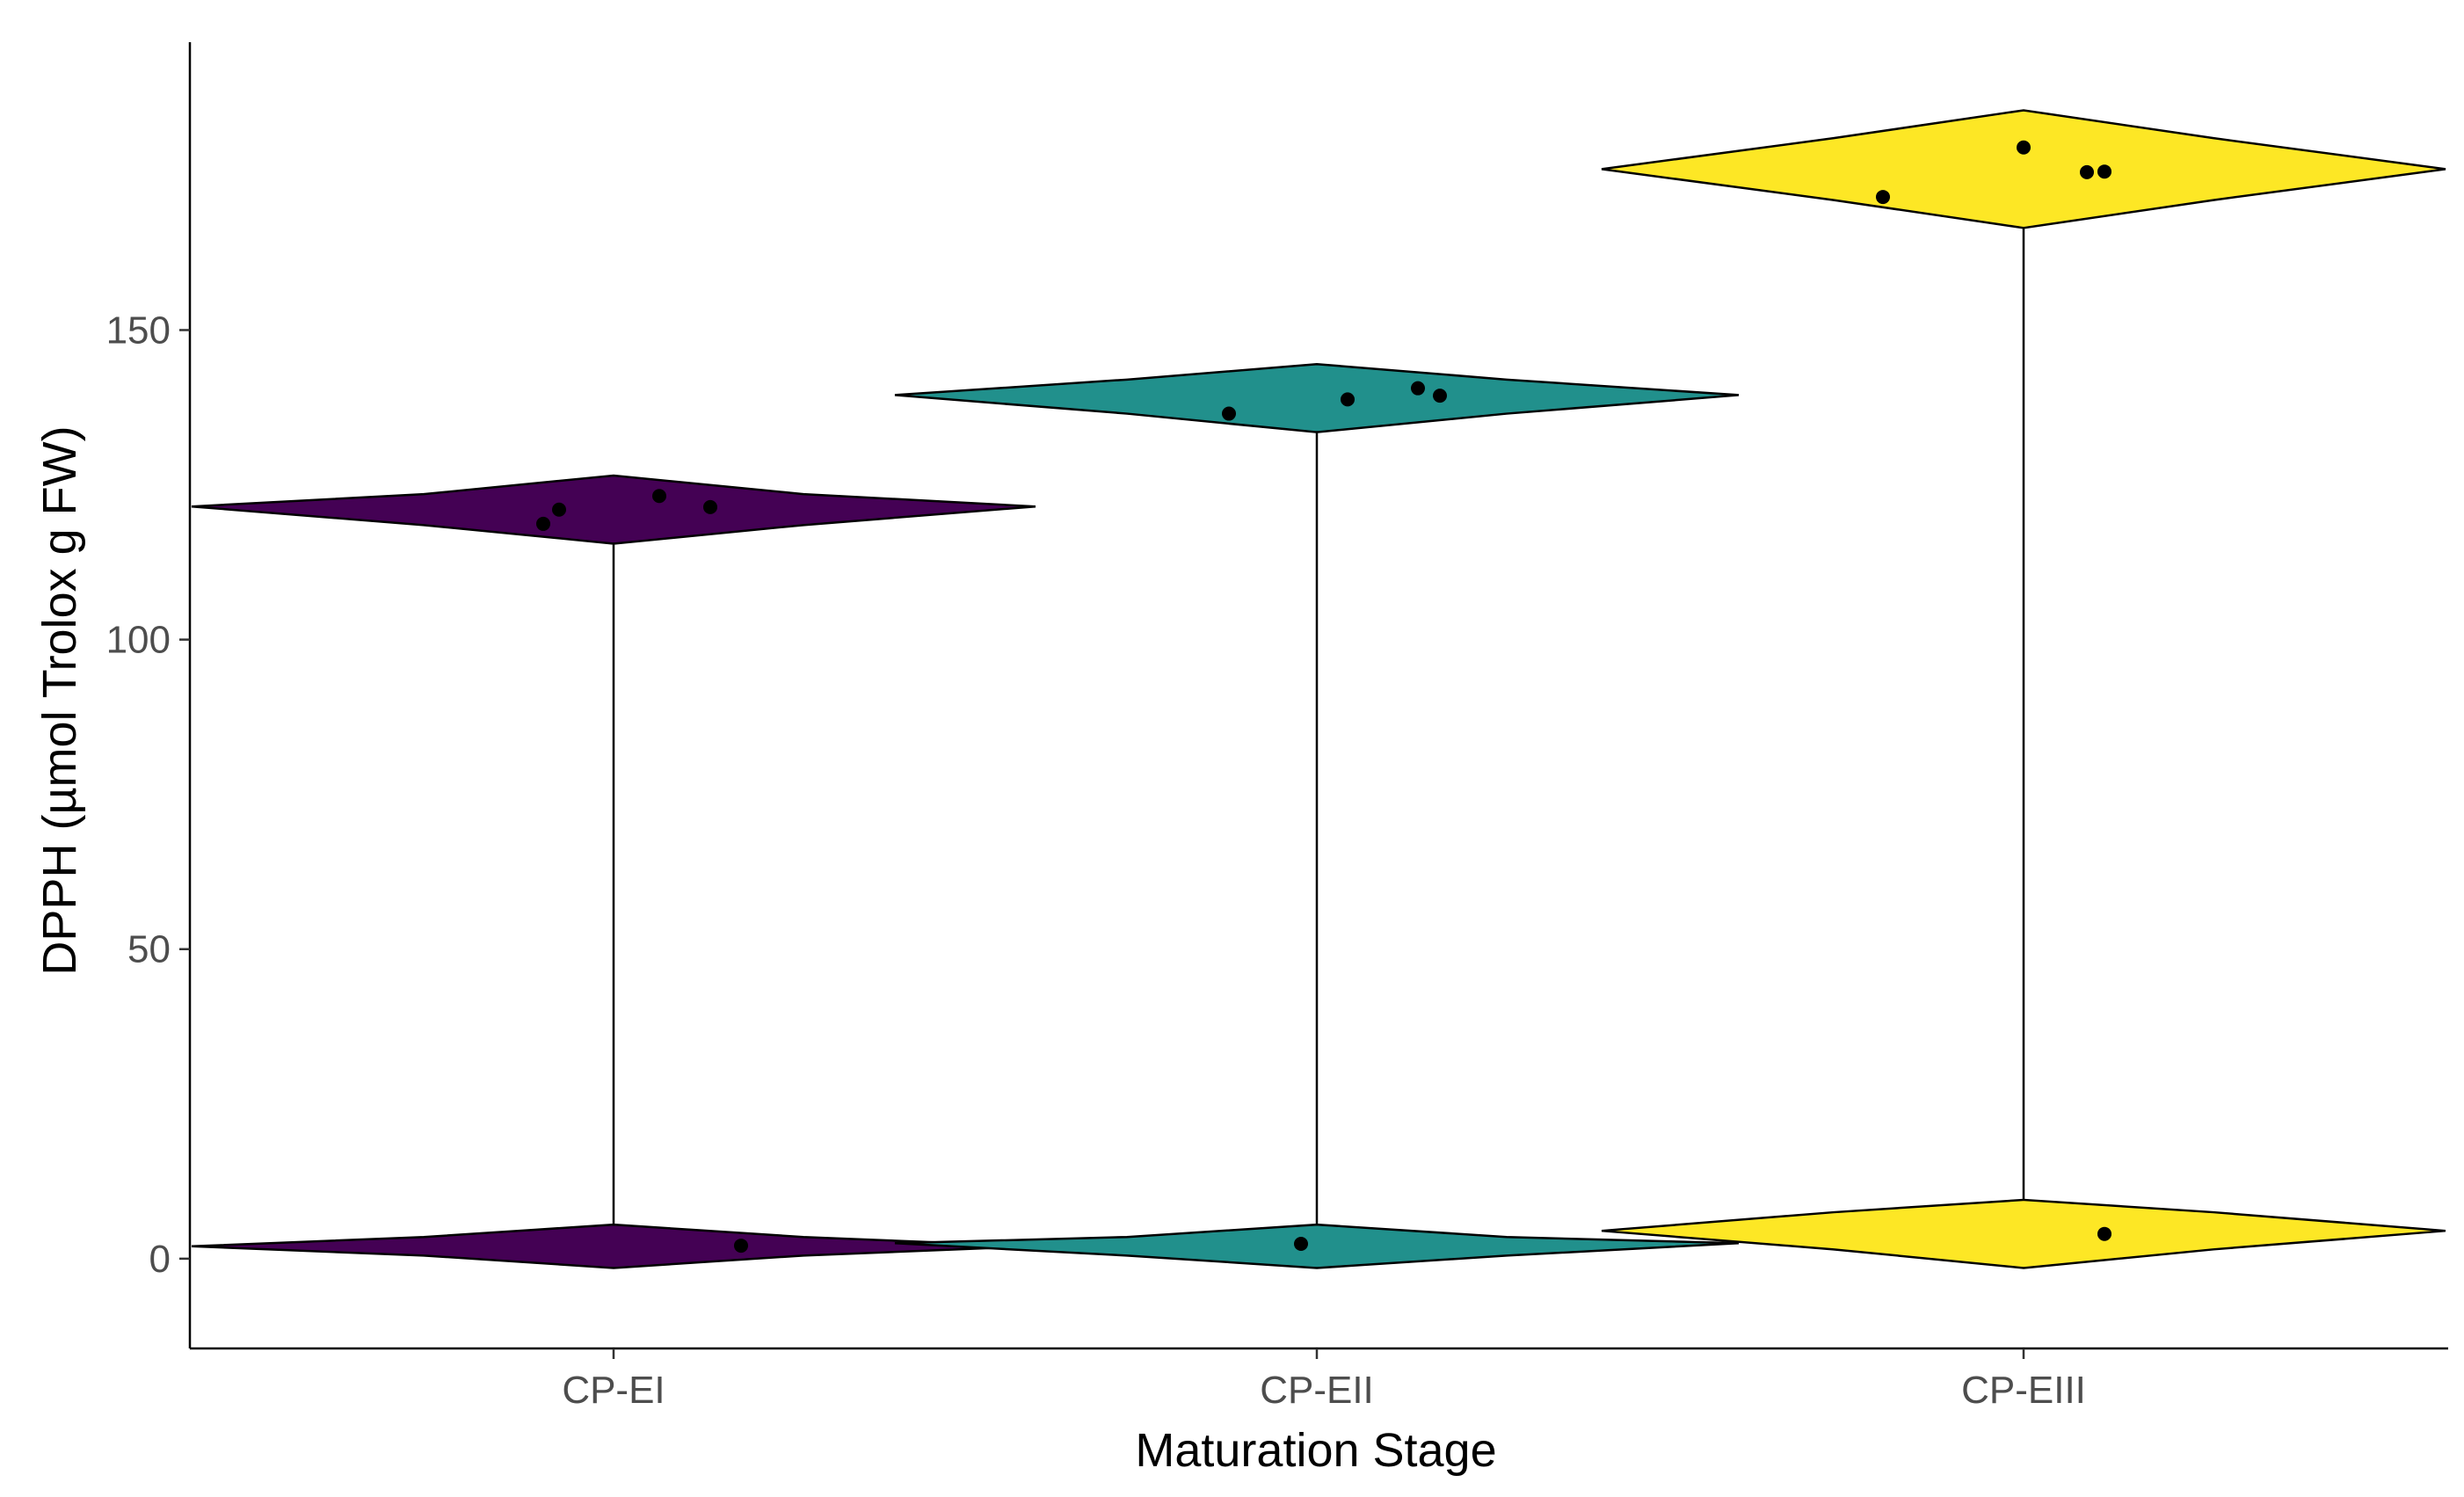 Image resolution: width=2464 pixels, height=1497 pixels. I want to click on x-tick-label: CP-EIII, so click(2023, 1390).